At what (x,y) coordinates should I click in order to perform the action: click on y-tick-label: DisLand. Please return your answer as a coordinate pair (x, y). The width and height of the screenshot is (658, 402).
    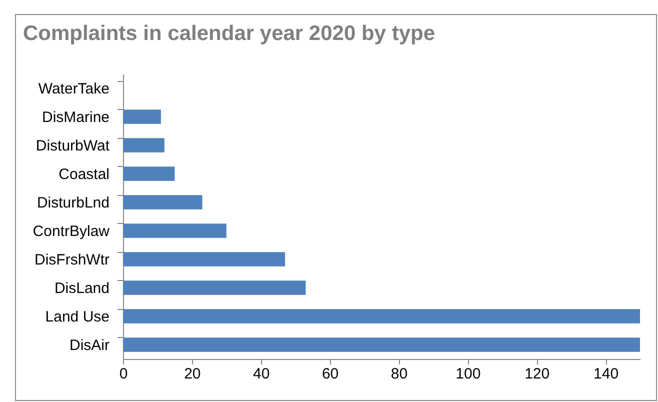
    Looking at the image, I should click on (82, 288).